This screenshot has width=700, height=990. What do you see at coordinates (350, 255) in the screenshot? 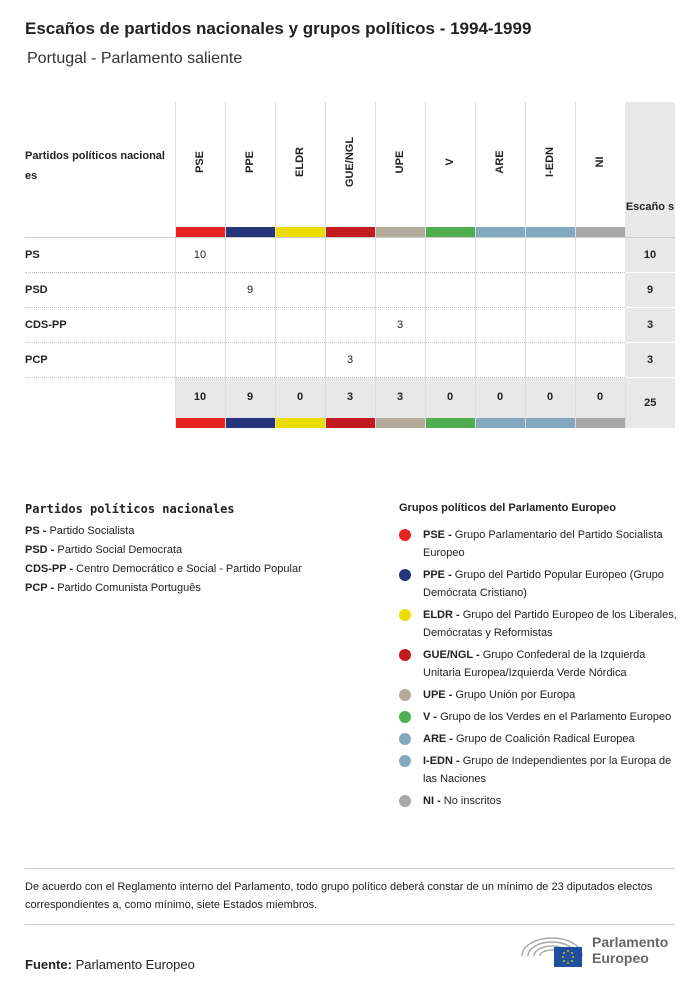
I see `table-row: PS 10 10` at bounding box center [350, 255].